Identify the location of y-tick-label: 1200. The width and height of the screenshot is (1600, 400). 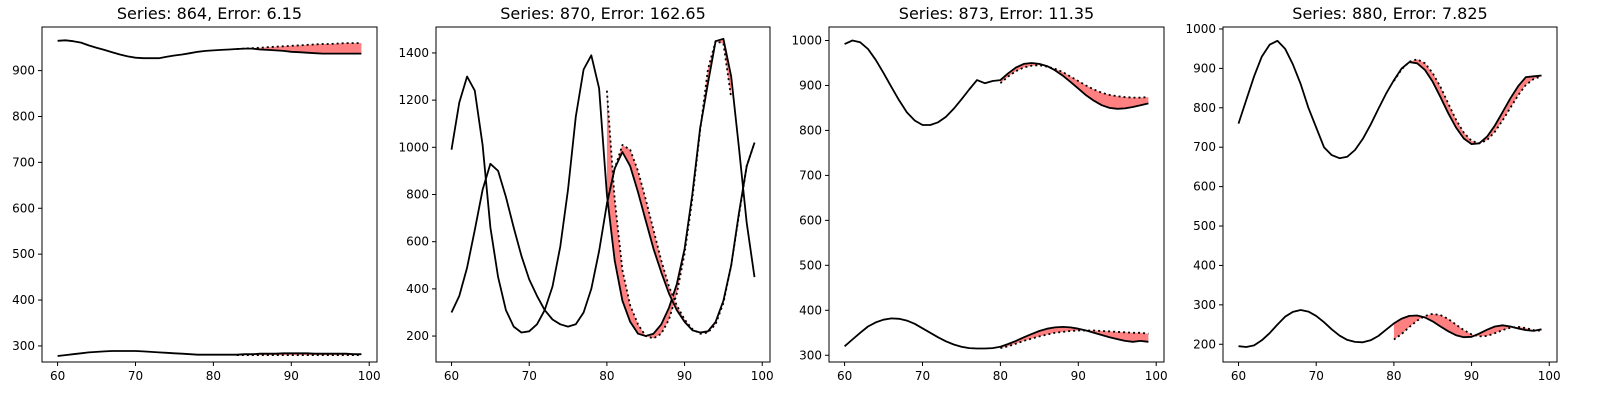
(413, 100).